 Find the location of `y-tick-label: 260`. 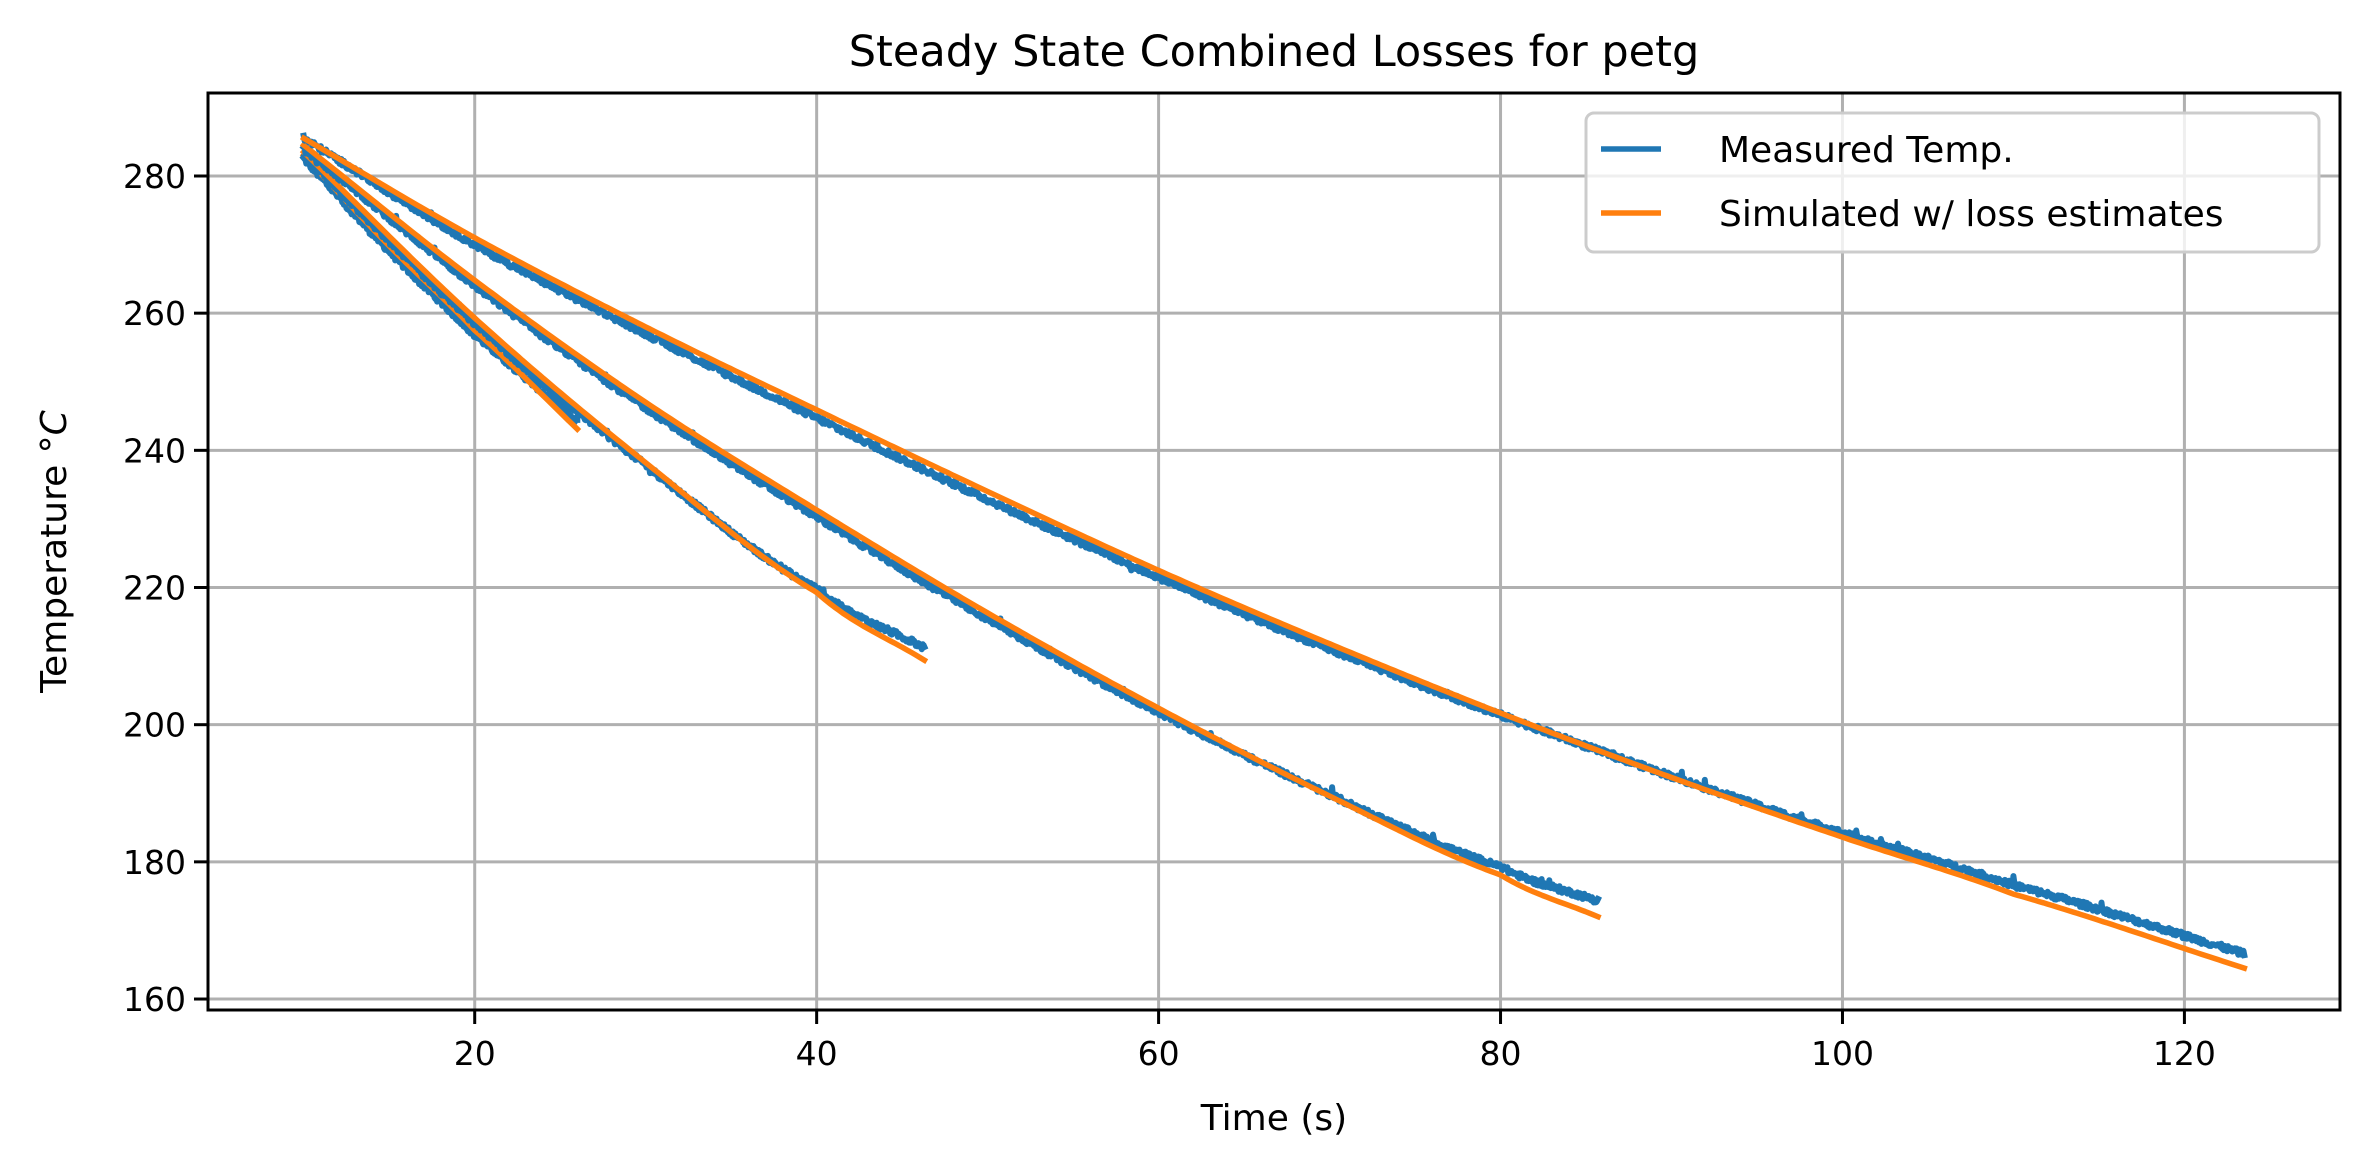

y-tick-label: 260 is located at coordinates (154, 313).